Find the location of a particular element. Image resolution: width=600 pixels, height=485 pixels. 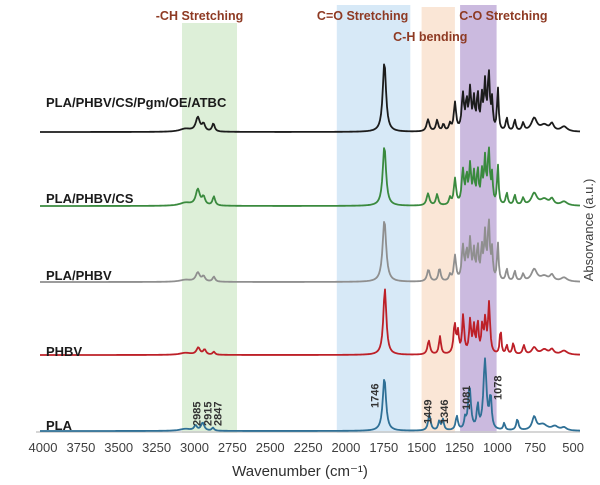

x-tick-label: 1750 is located at coordinates (383, 447).